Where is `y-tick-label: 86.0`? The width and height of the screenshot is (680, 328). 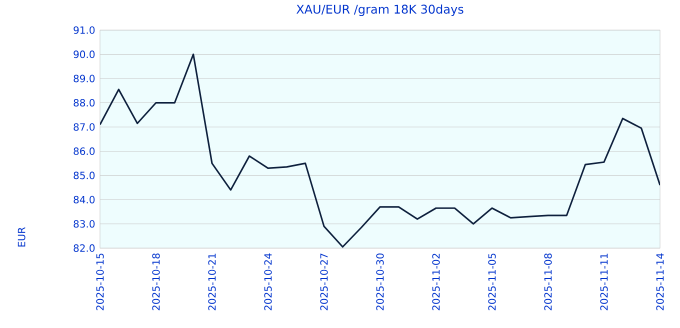
y-tick-label: 86.0 is located at coordinates (84, 151).